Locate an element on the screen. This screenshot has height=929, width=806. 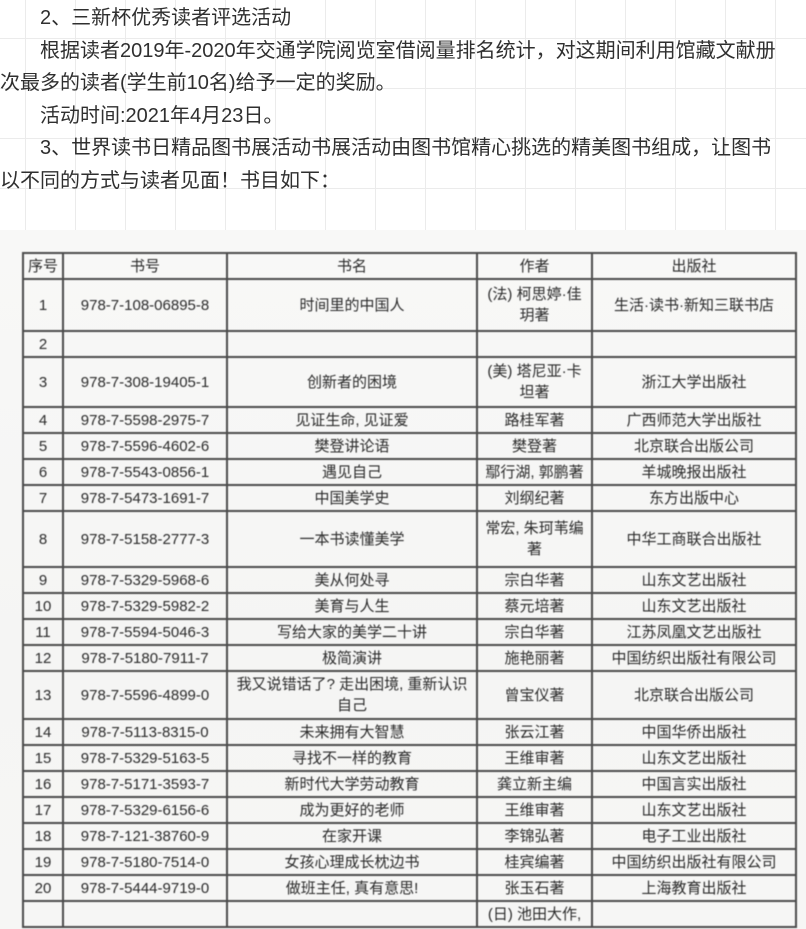
cell-title is located at coordinates (352, 344).